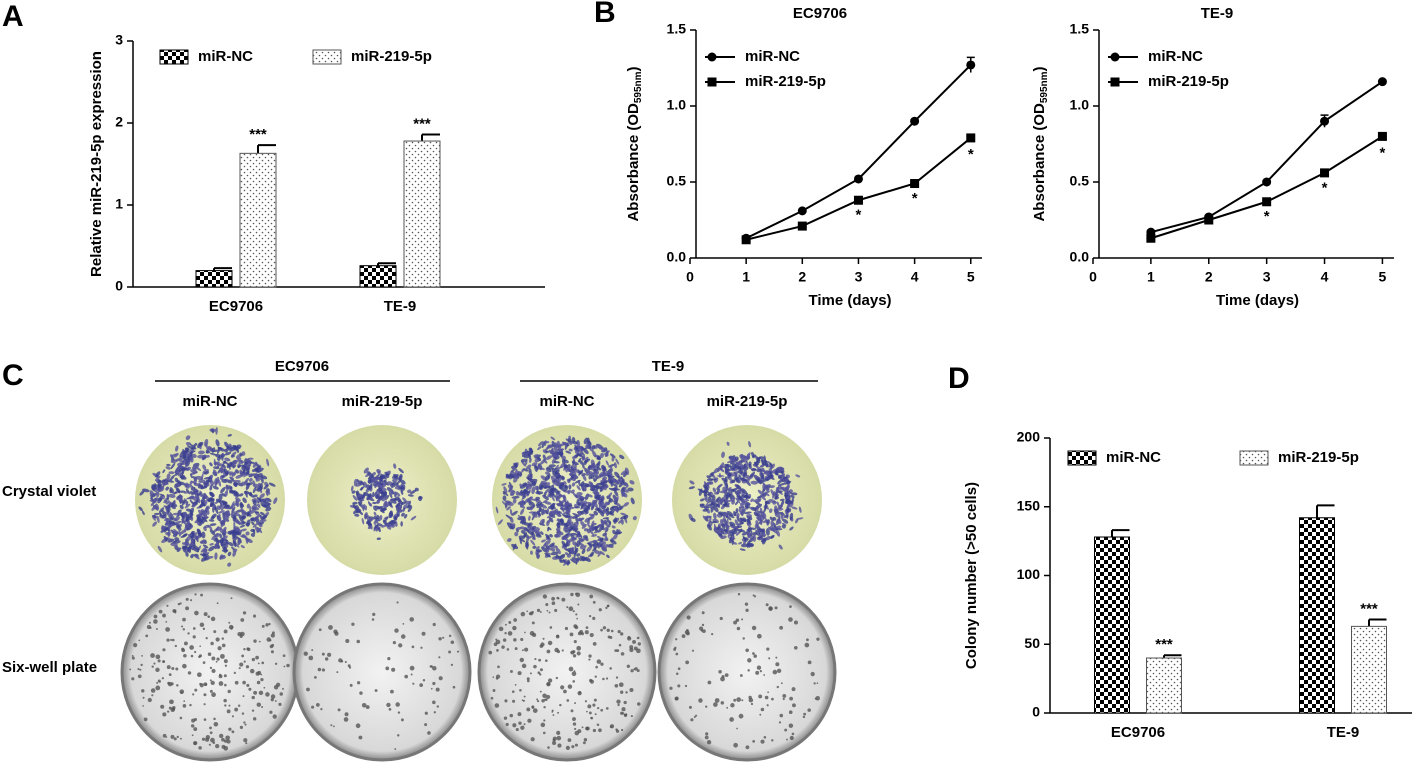 The height and width of the screenshot is (764, 1418). What do you see at coordinates (1317, 615) in the screenshot?
I see `bar` at bounding box center [1317, 615].